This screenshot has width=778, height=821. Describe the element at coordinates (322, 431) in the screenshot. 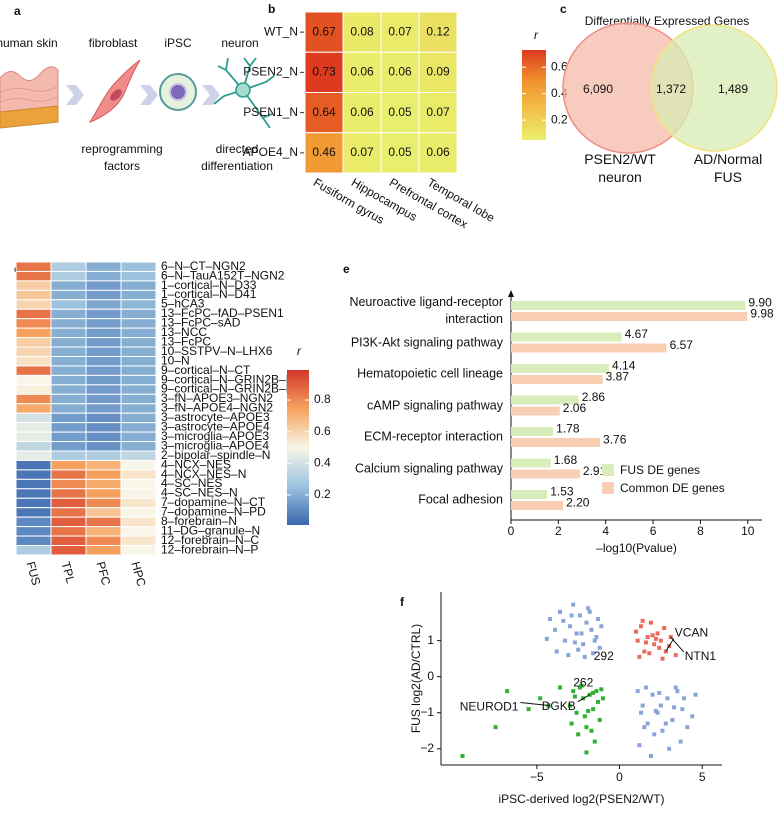

I see `colorbar-tick-label: 0.6` at that location.